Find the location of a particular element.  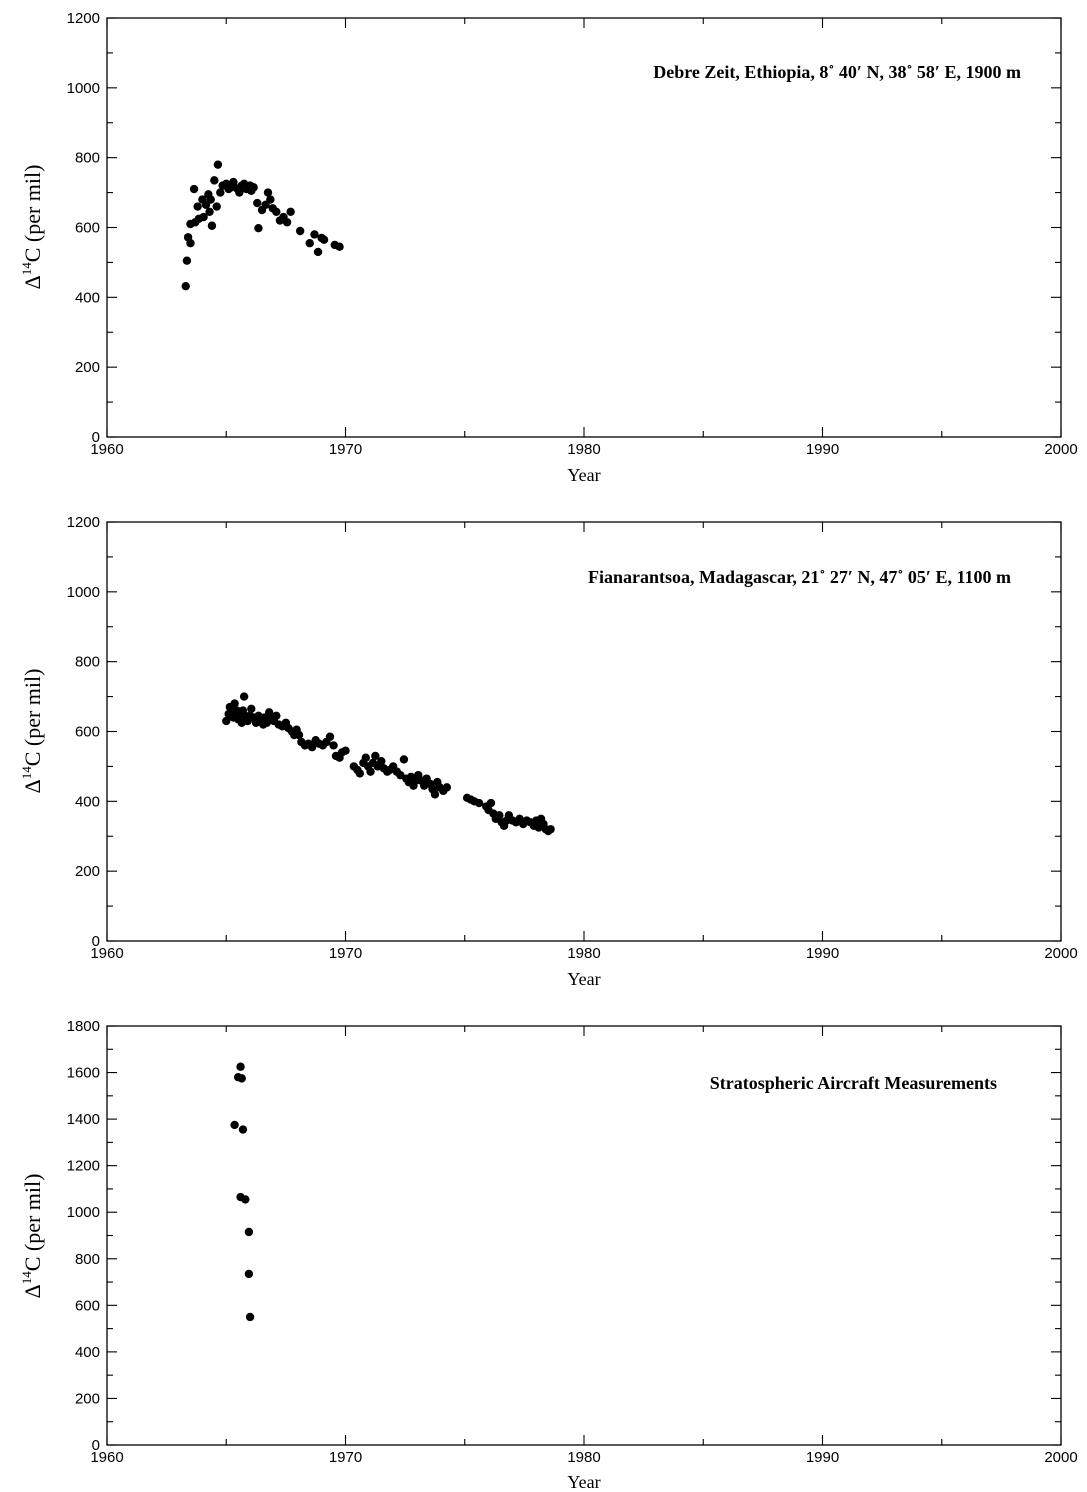

y-tick-label: 1800 is located at coordinates (83, 1026).